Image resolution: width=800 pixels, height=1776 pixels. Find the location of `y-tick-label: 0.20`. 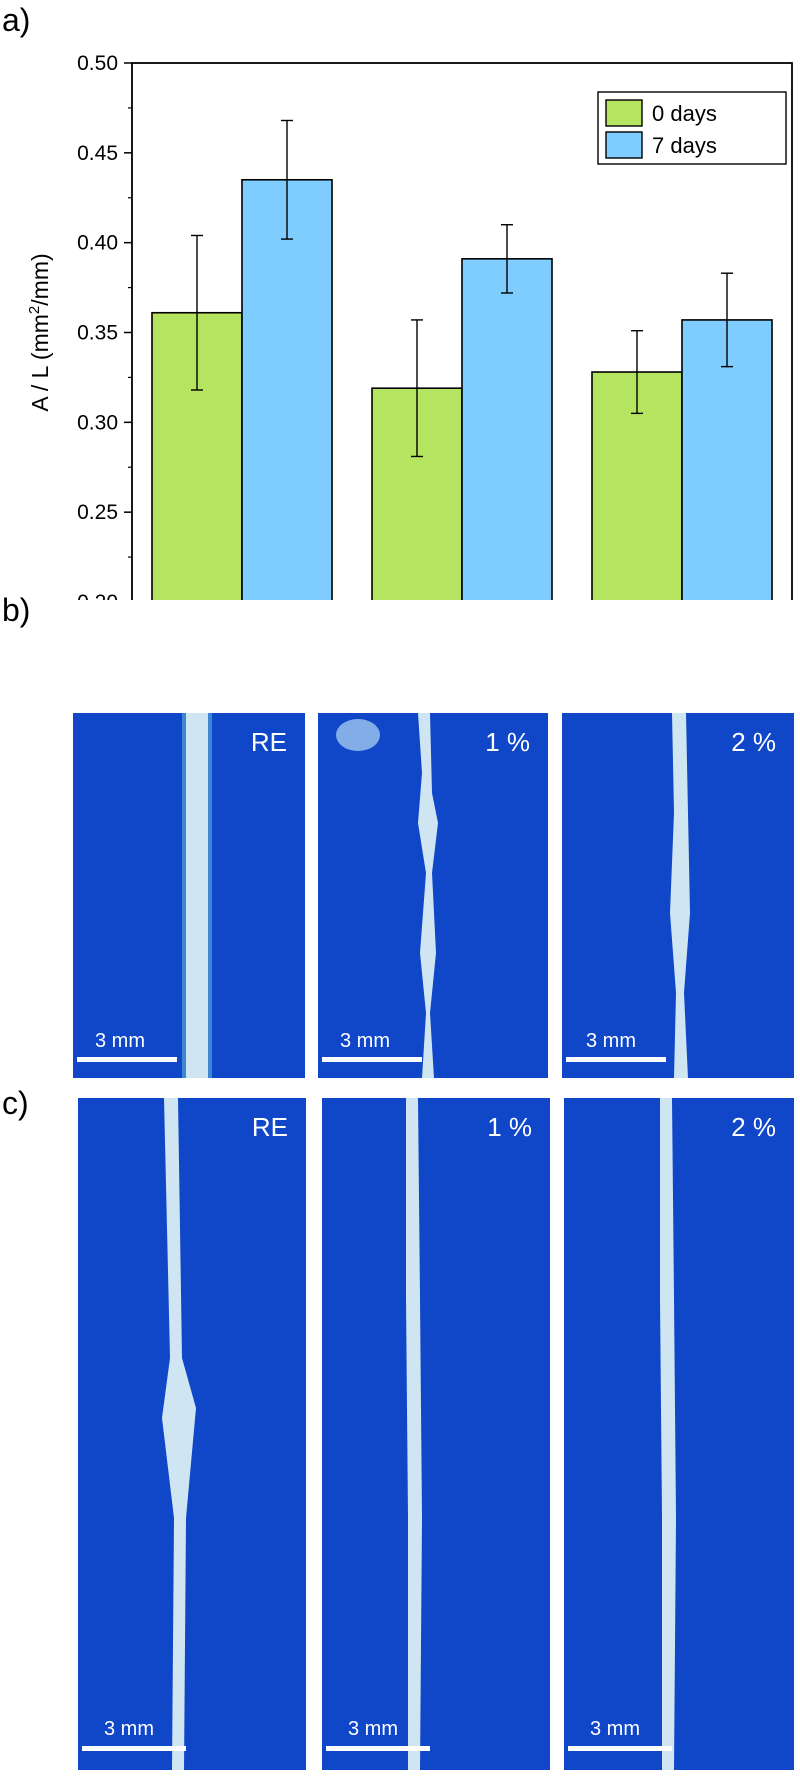

y-tick-label: 0.20 is located at coordinates (97, 595).